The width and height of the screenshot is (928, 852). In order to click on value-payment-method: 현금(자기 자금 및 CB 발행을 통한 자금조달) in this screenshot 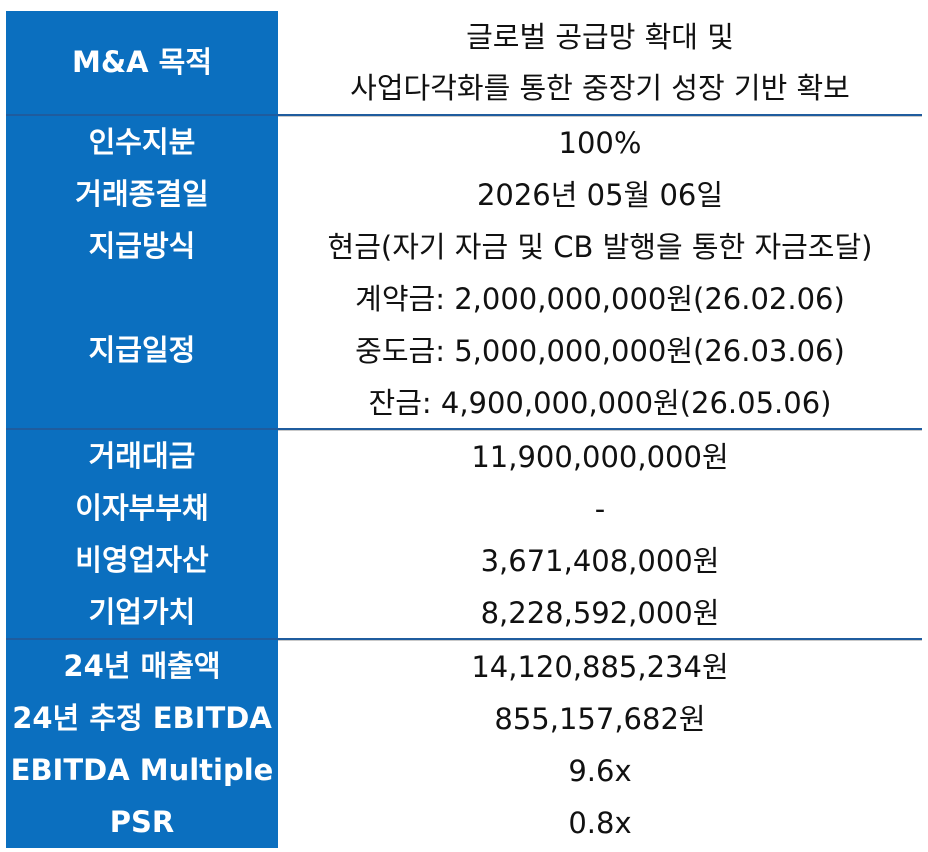, I will do `click(600, 246)`.